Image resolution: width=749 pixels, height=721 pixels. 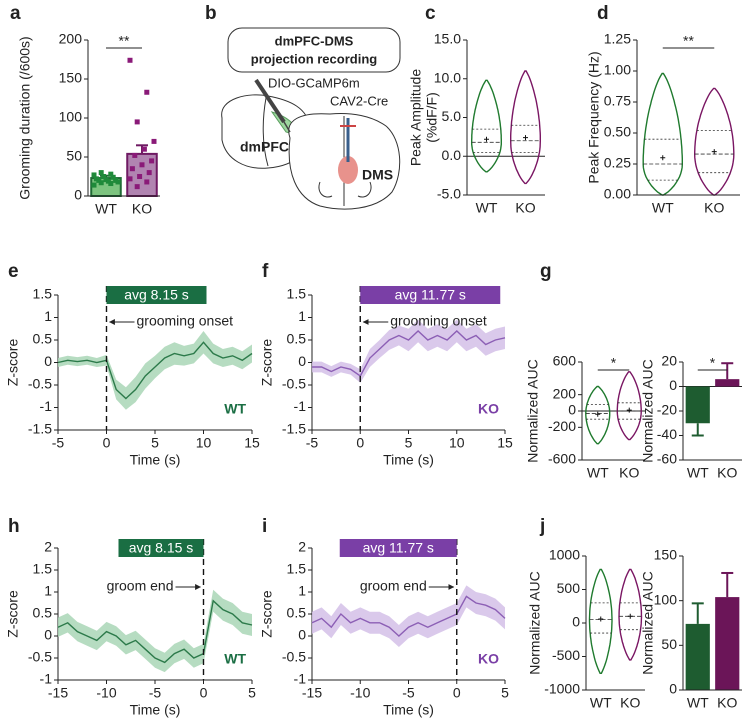 What do you see at coordinates (14, 526) in the screenshot?
I see `panel-letter: h` at bounding box center [14, 526].